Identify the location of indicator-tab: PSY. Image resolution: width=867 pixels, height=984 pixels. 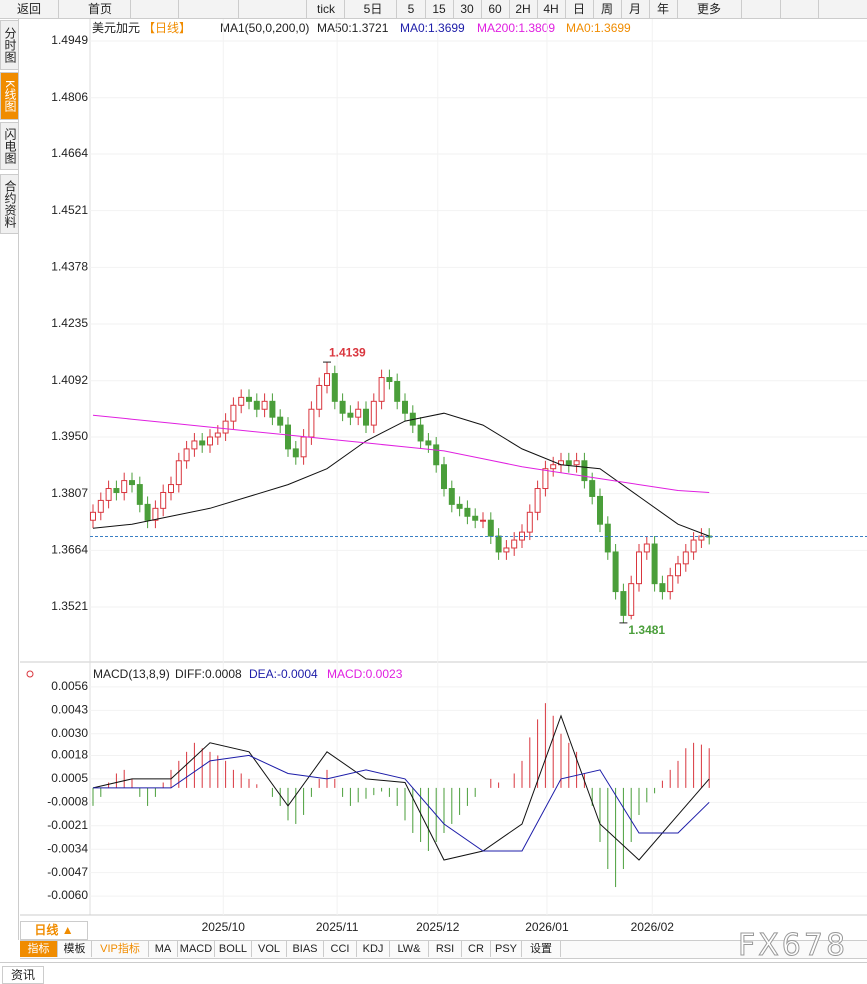
(506, 949).